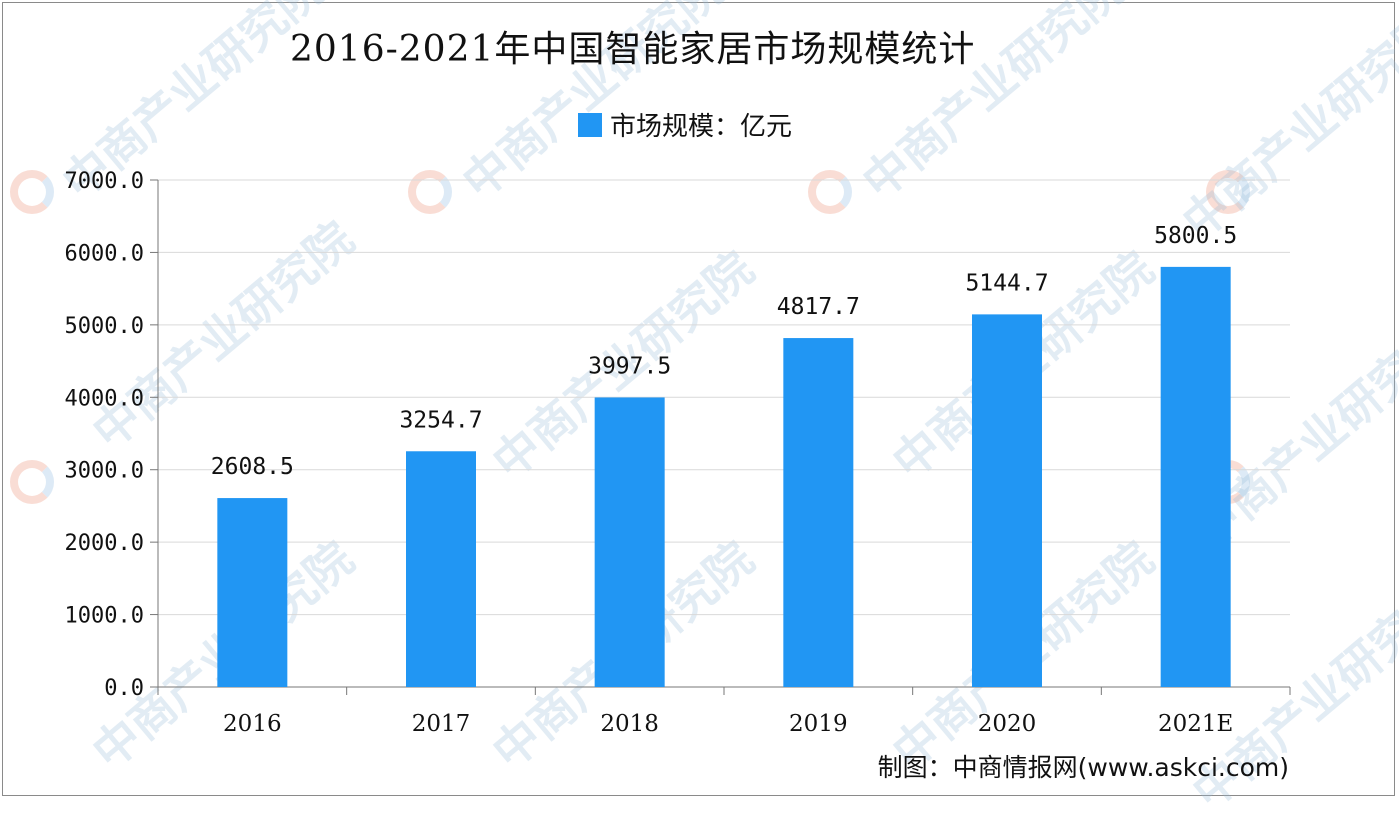  Describe the element at coordinates (104, 253) in the screenshot. I see `y-tick-label: 6000.0` at that location.